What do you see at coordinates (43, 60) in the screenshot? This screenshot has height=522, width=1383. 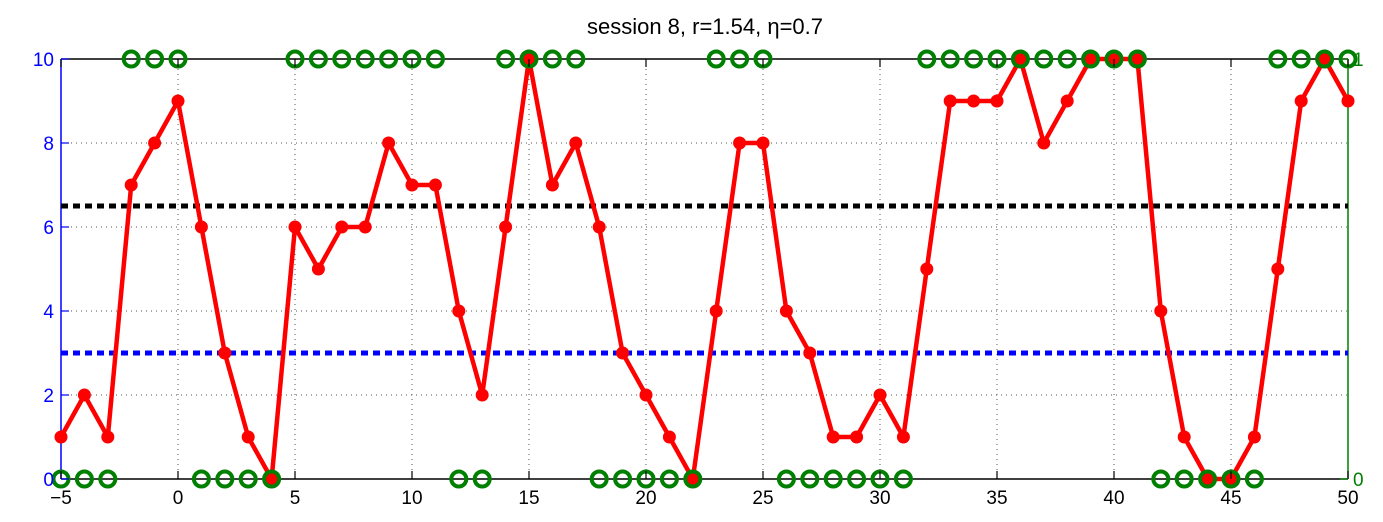 I see `y-left-tick-label: 10` at bounding box center [43, 60].